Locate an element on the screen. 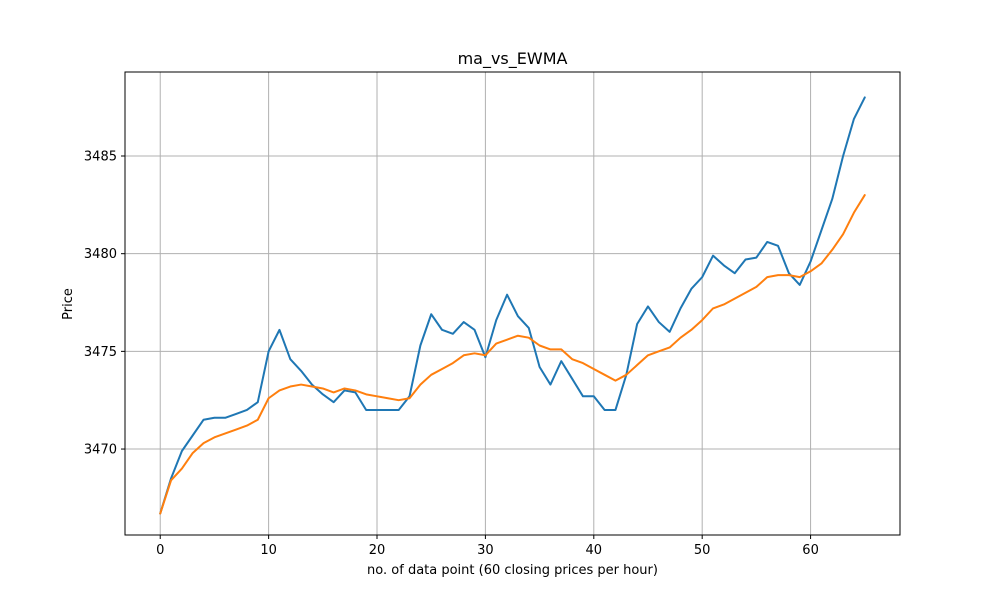 The width and height of the screenshot is (1000, 600). x-tick-label: 20 is located at coordinates (377, 550).